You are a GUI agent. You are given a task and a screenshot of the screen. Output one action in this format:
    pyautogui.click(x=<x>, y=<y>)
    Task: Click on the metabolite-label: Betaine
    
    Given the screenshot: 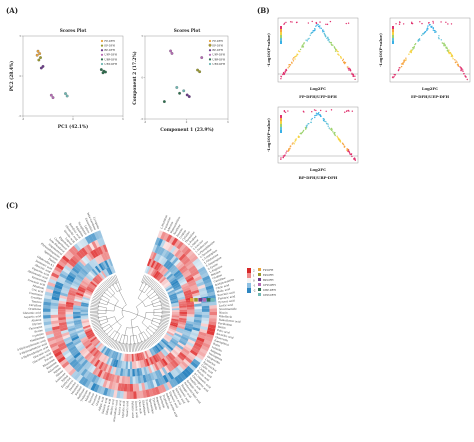 What is the action you would take?
    pyautogui.click(x=215, y=273)
    